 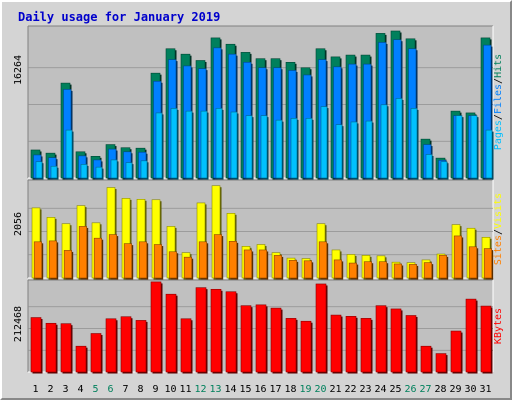 I want to click on top-series-label-part: Files, so click(x=498, y=99).